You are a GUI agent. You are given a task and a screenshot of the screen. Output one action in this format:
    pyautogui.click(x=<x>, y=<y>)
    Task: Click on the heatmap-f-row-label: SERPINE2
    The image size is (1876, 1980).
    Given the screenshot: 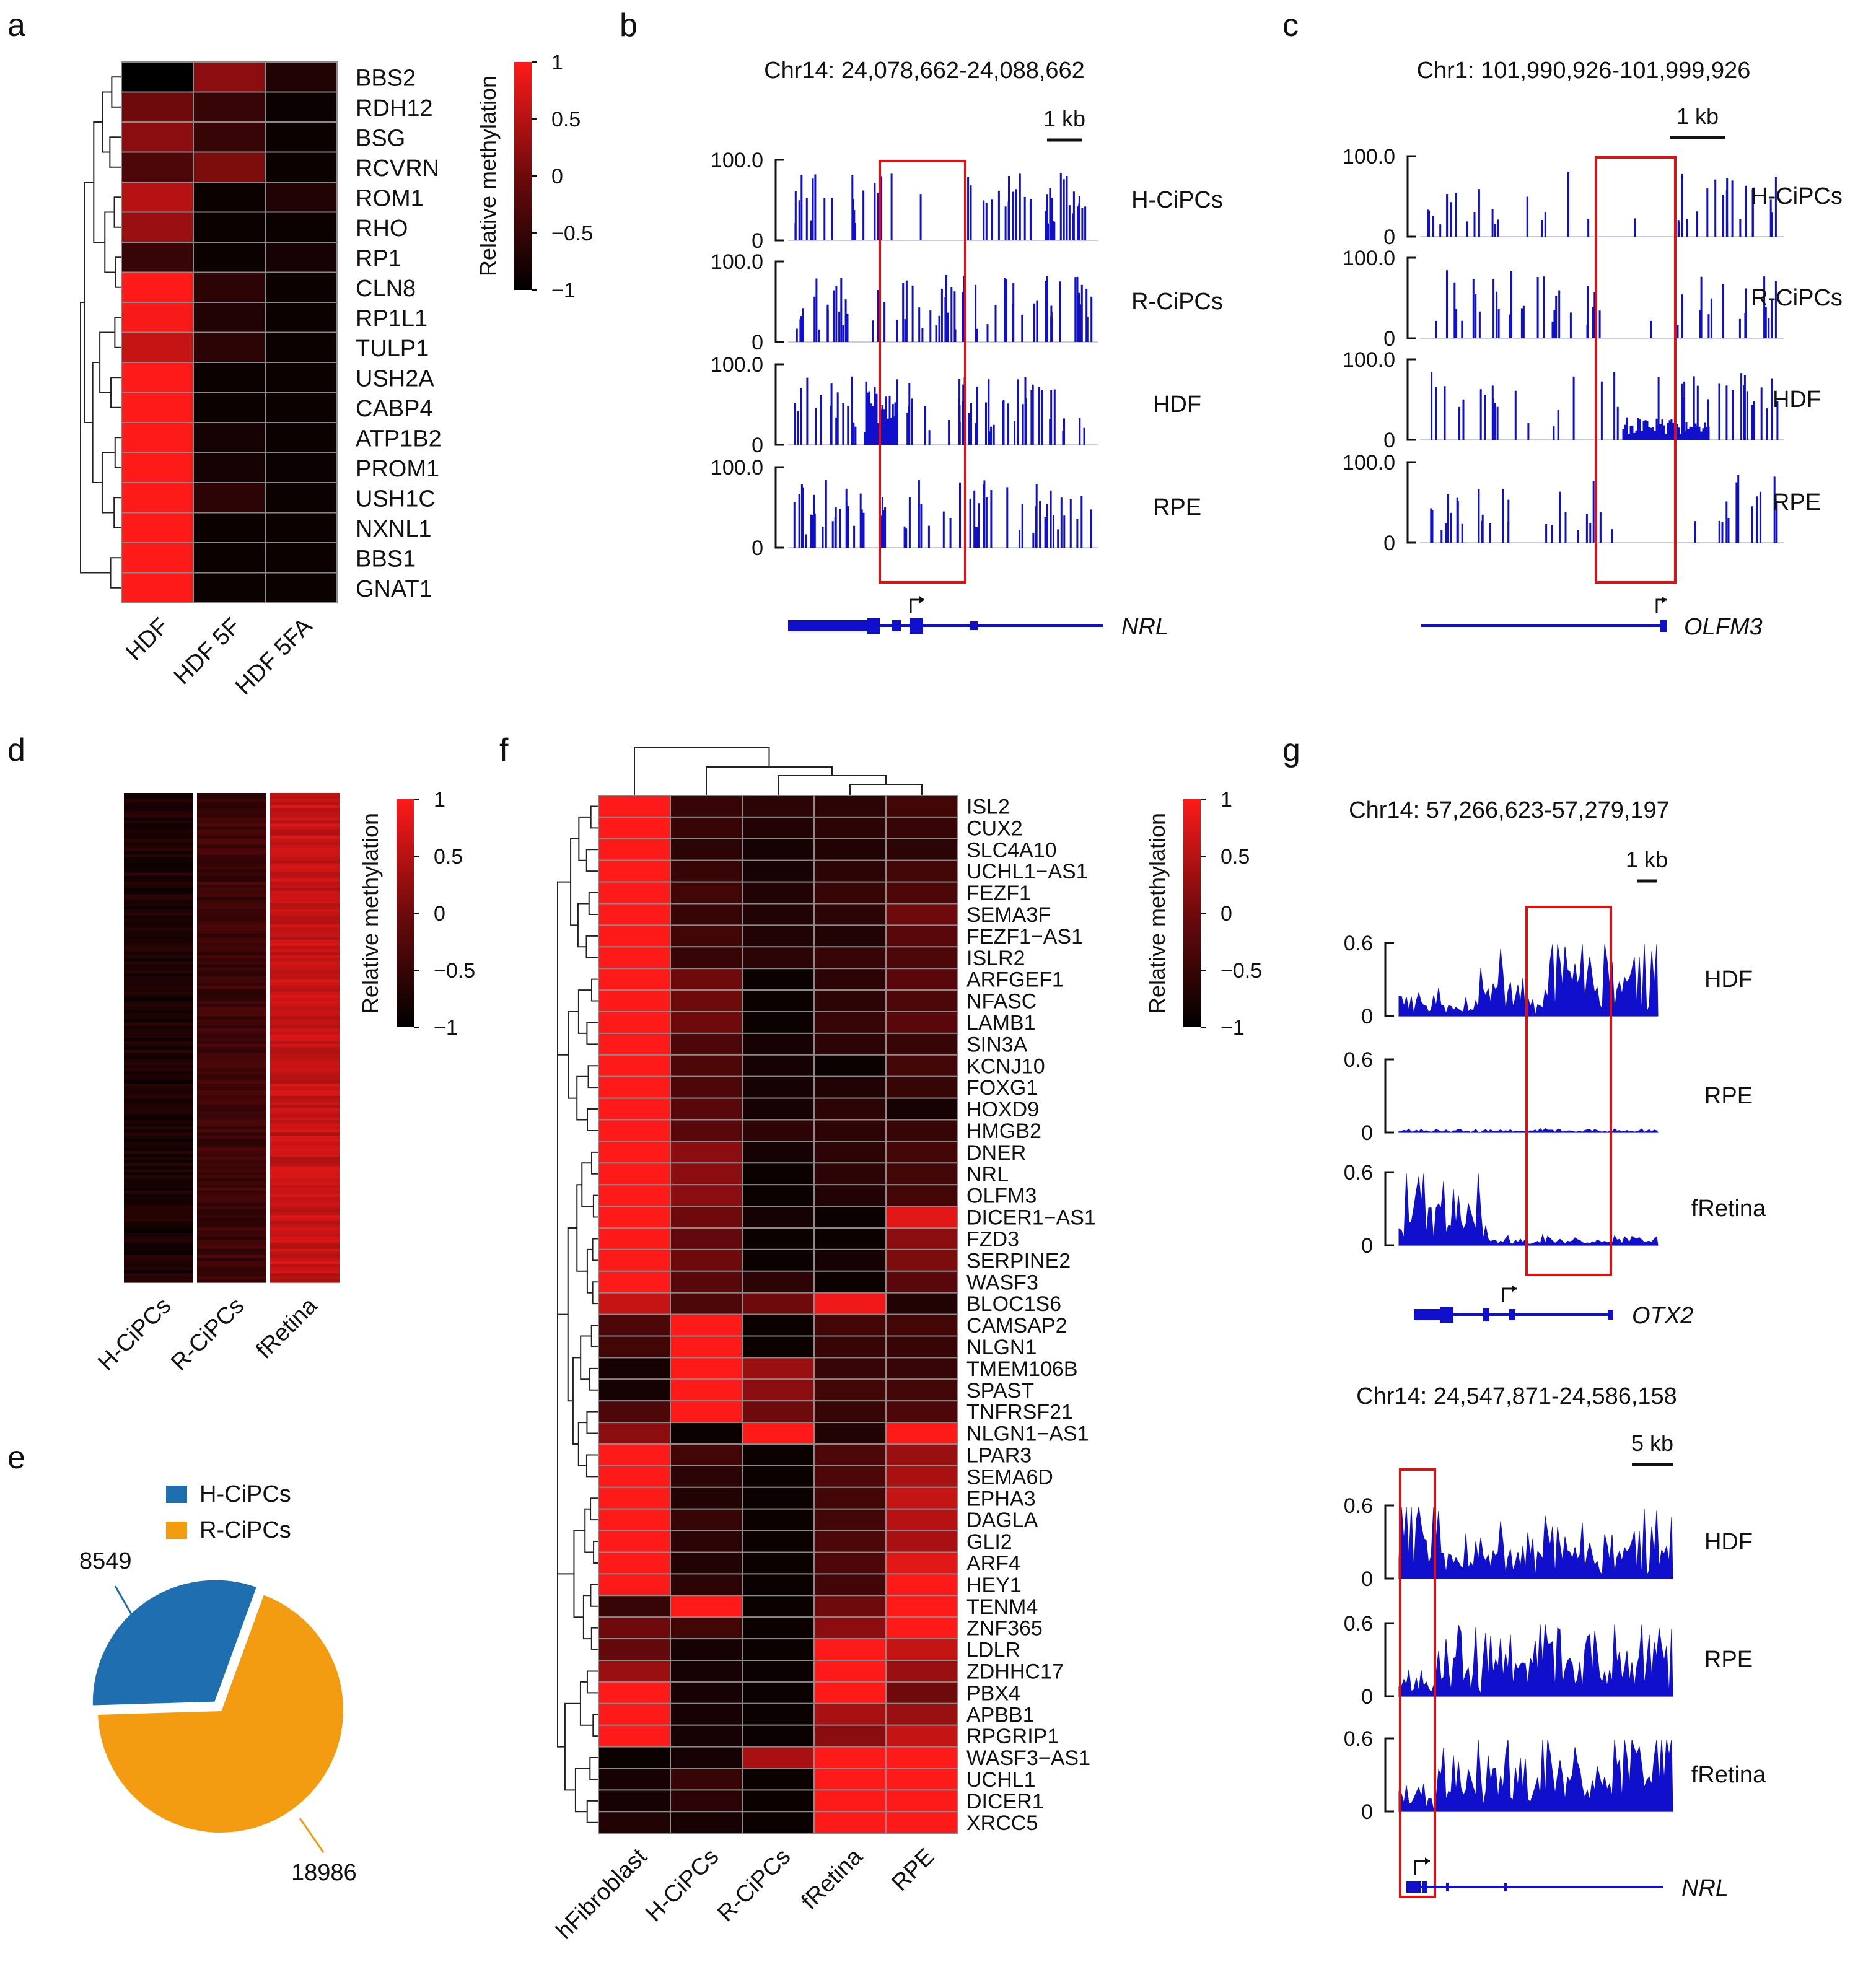 What is the action you would take?
    pyautogui.click(x=1018, y=1261)
    